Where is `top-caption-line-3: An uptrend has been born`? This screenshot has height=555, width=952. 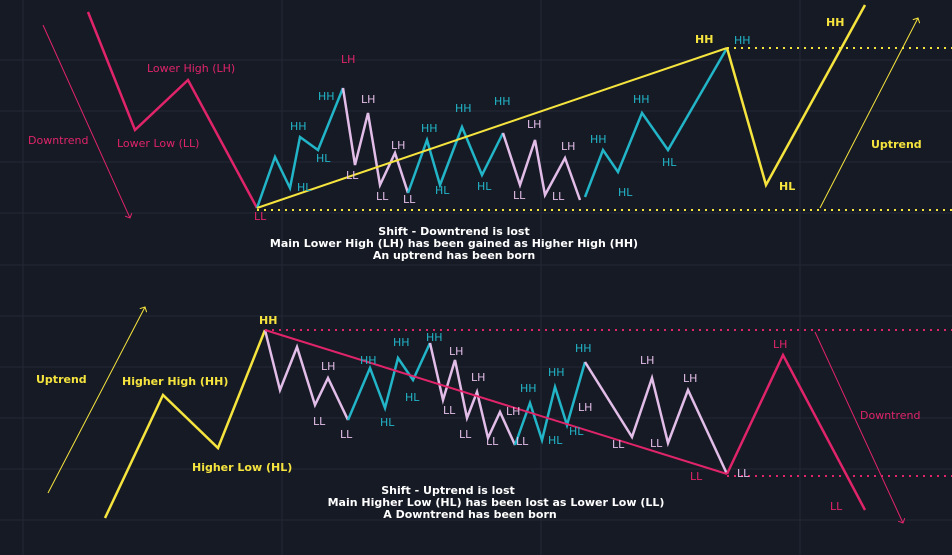 top-caption-line-3: An uptrend has been born is located at coordinates (454, 255).